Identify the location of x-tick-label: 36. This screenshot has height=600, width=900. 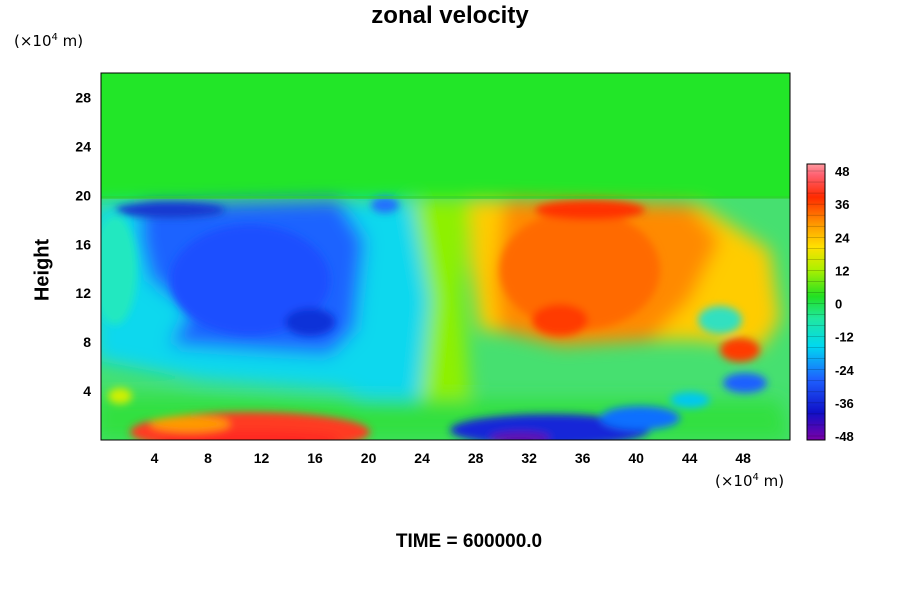
(583, 458).